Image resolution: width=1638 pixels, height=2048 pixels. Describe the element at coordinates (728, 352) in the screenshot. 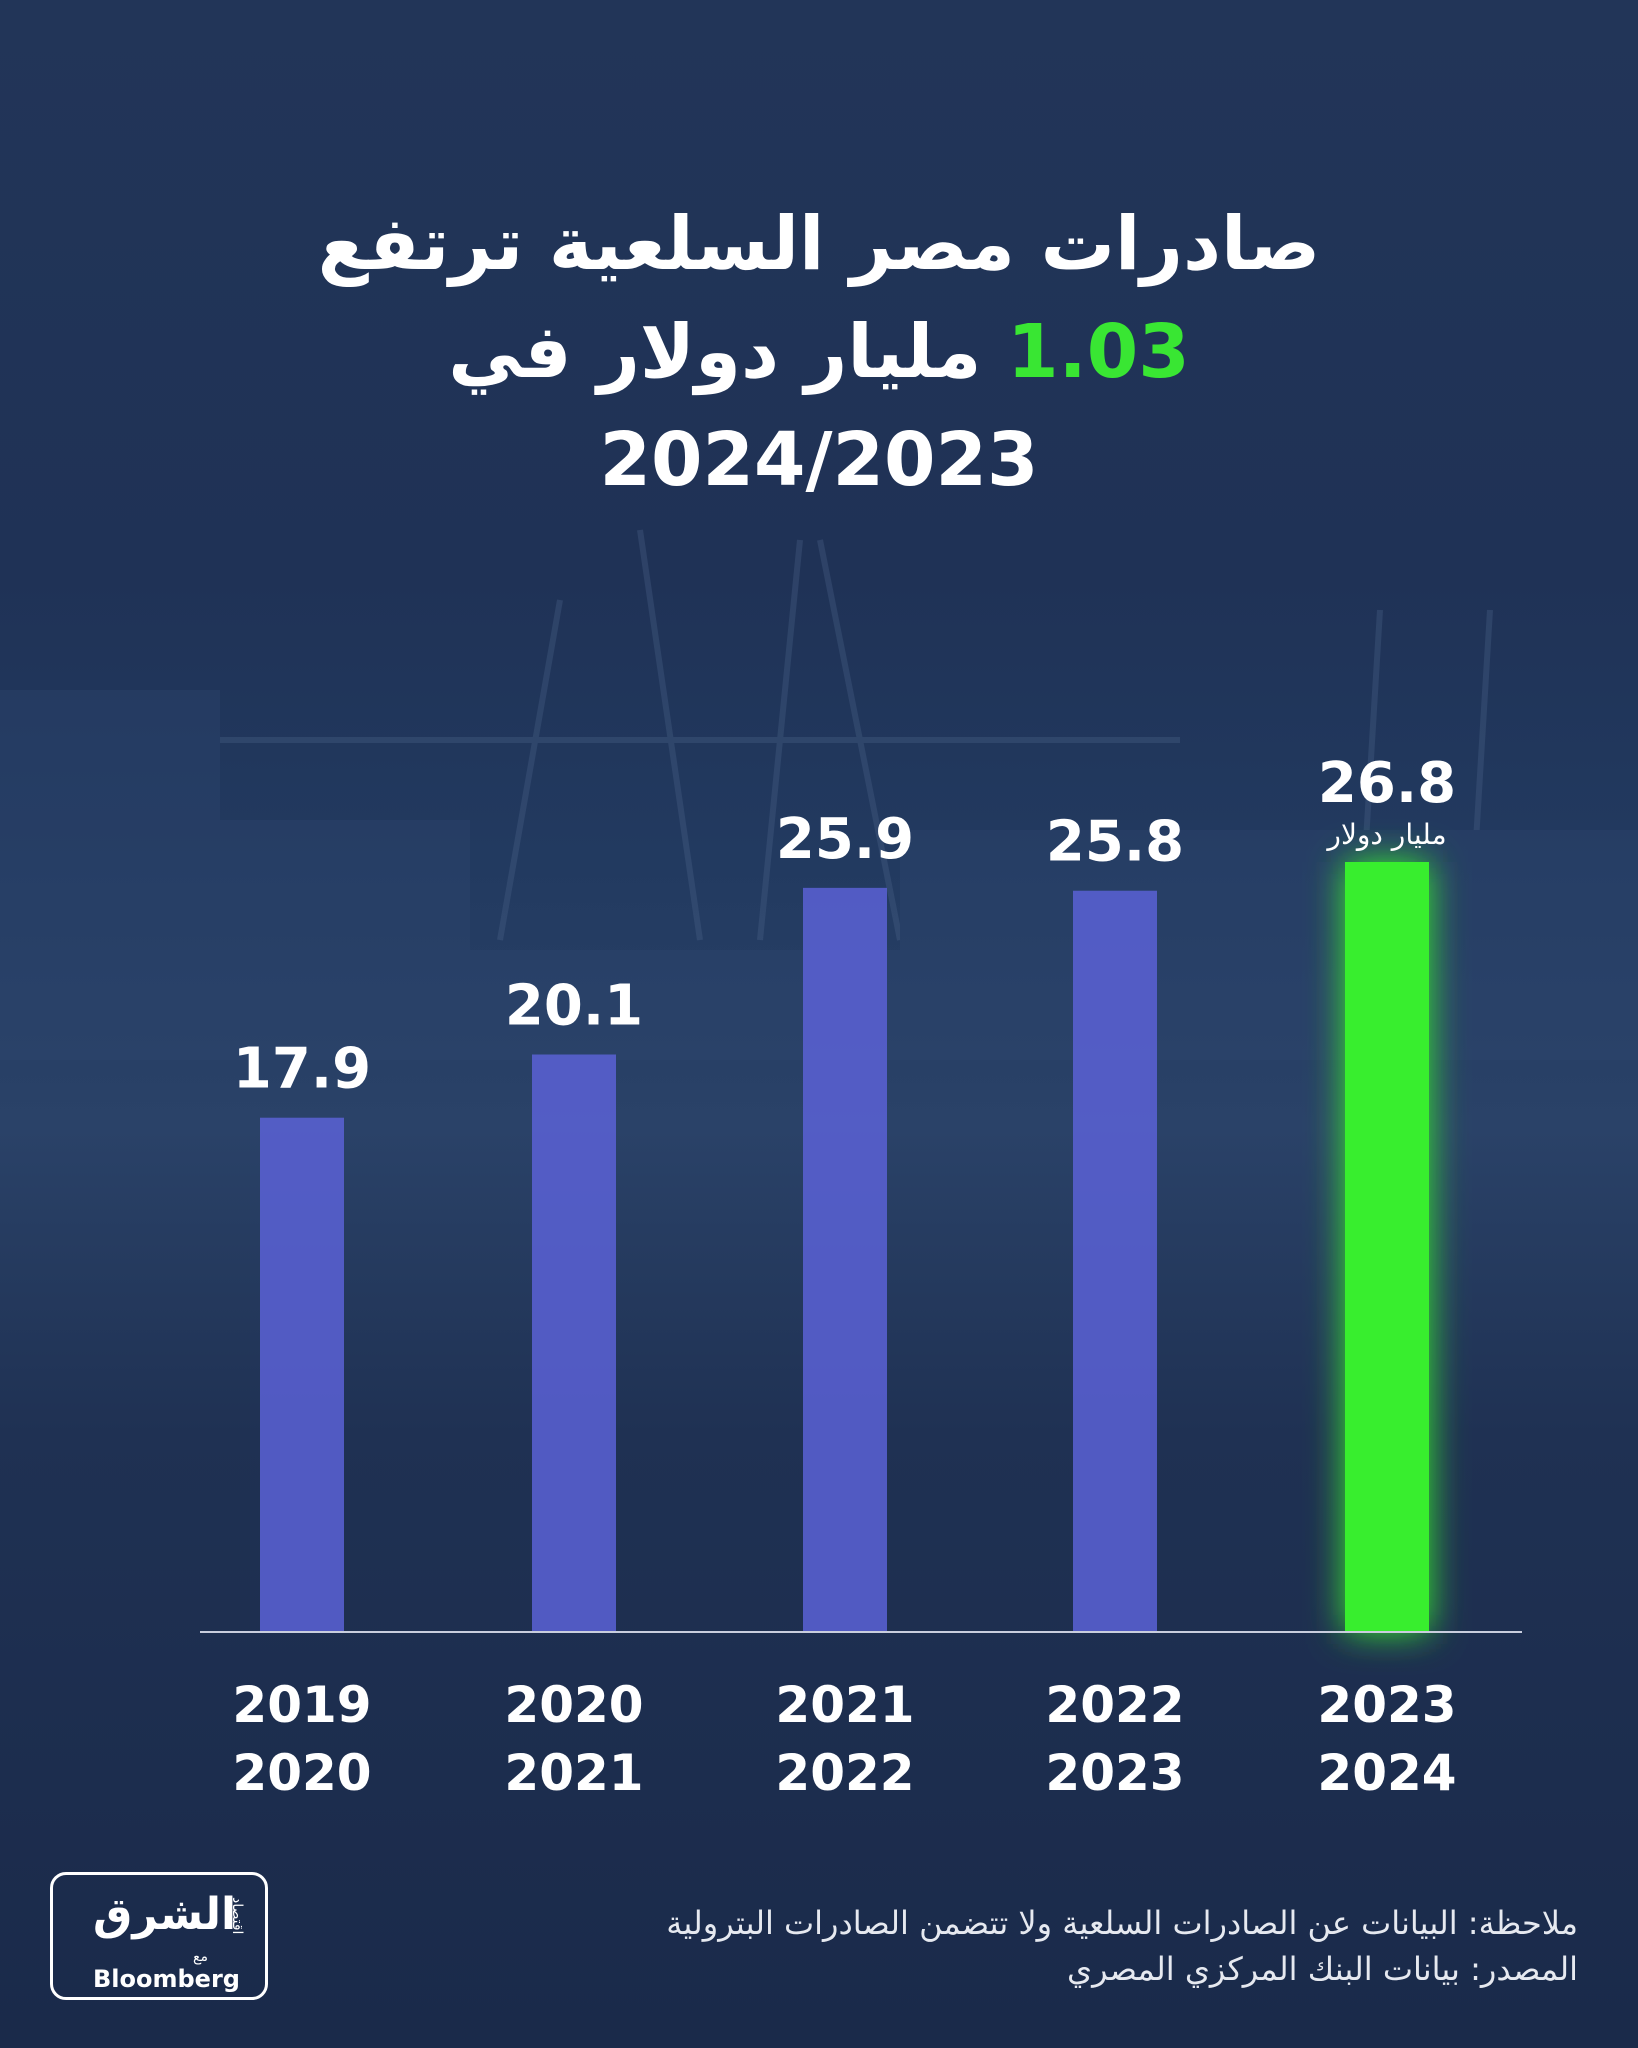

I see `title-line-2-text: مليار دولار في` at that location.